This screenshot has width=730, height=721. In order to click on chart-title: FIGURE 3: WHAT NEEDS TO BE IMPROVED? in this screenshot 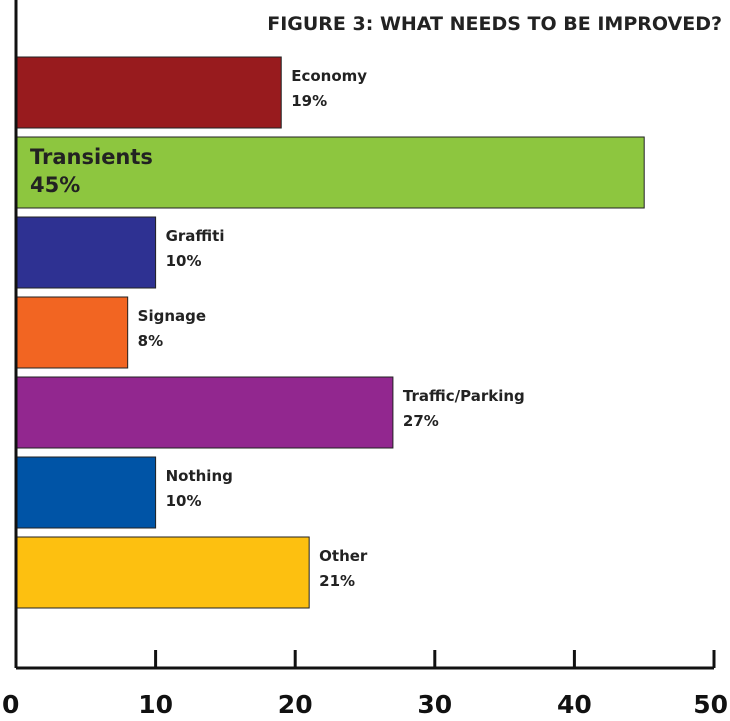, I will do `click(494, 24)`.